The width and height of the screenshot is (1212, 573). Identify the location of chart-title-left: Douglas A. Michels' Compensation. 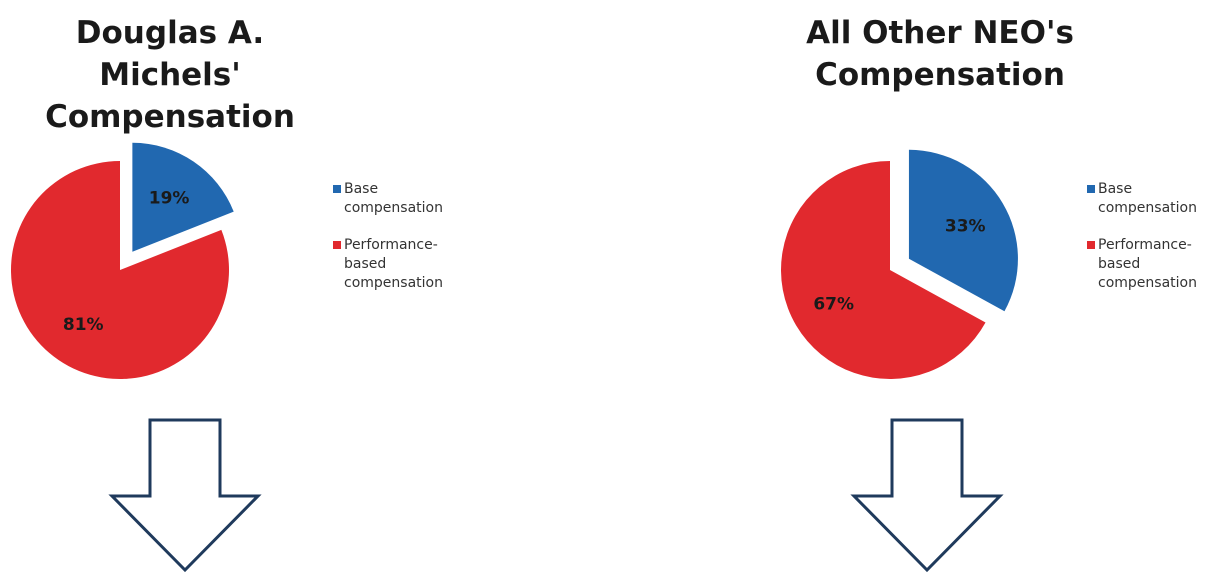
(170, 75).